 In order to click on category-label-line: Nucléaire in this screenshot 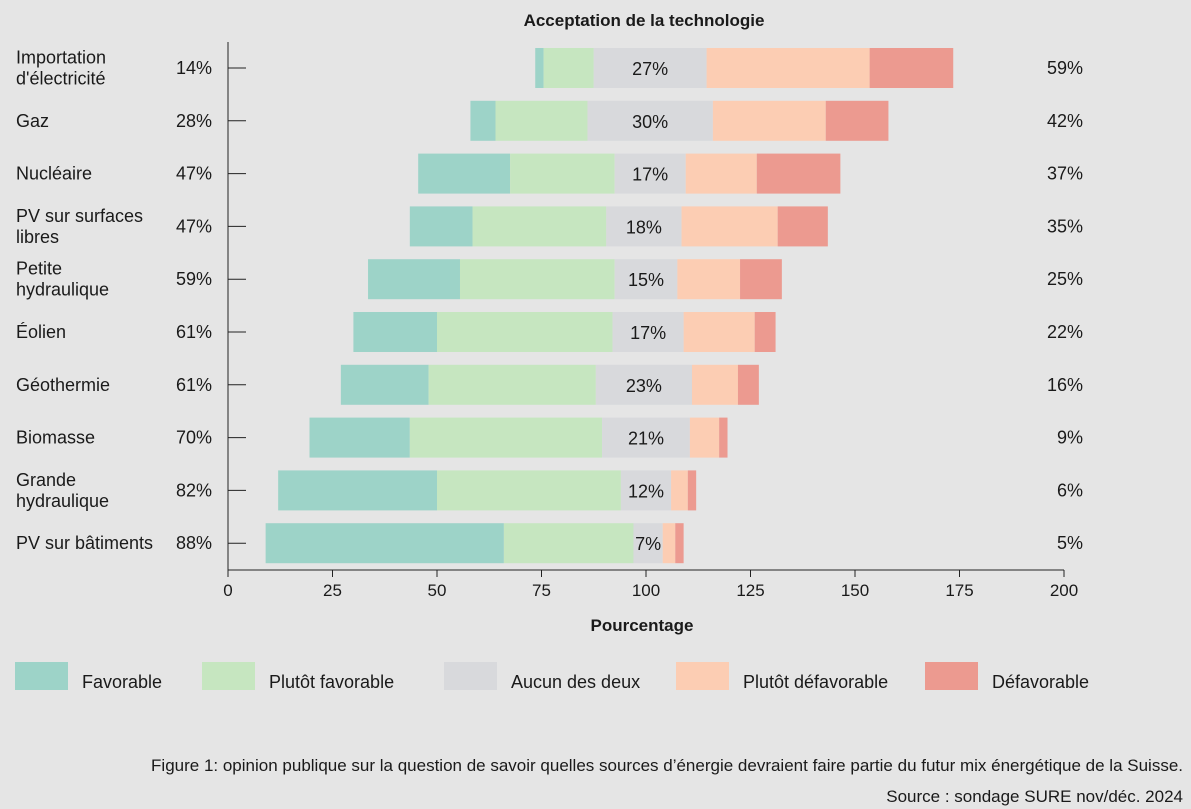, I will do `click(54, 174)`.